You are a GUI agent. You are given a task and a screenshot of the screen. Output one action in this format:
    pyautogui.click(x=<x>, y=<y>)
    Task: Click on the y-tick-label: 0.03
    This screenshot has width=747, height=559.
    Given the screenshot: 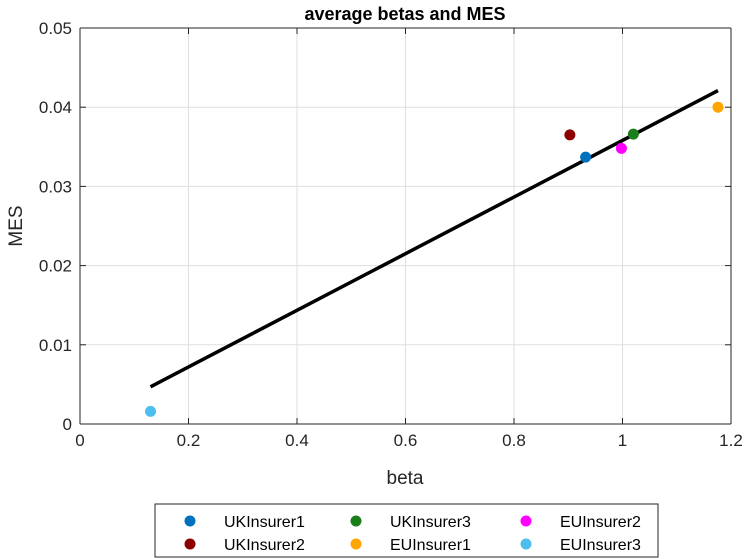 What is the action you would take?
    pyautogui.click(x=55, y=186)
    